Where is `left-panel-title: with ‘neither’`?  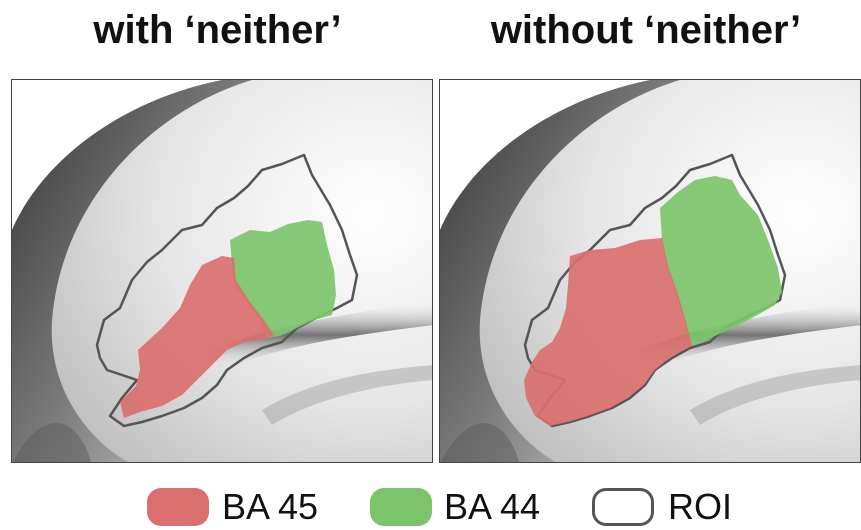 left-panel-title: with ‘neither’ is located at coordinates (217, 30).